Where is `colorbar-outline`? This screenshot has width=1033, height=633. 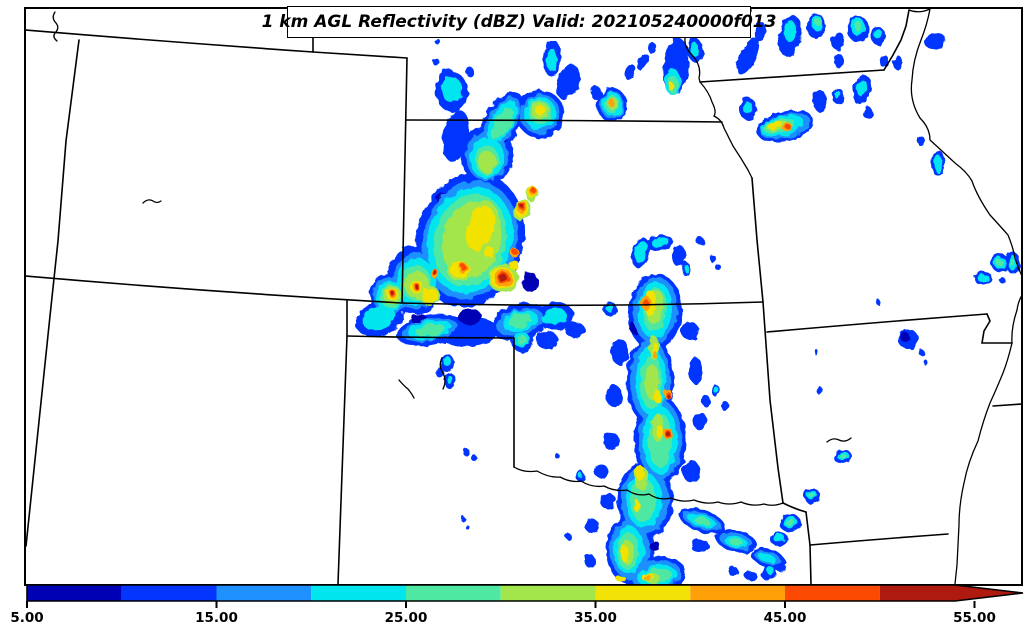 colorbar-outline is located at coordinates (525, 593).